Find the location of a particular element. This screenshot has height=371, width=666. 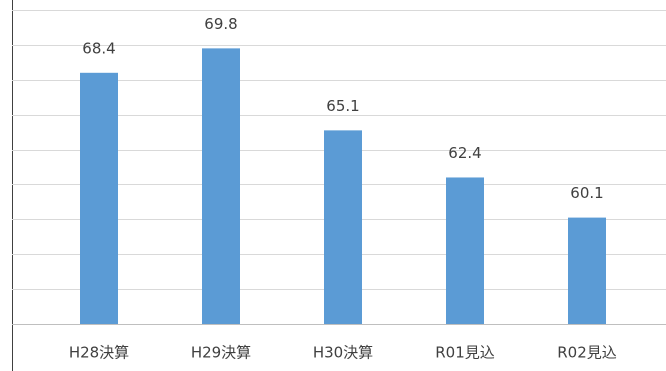

x-tick-label: R02見込 is located at coordinates (587, 353).